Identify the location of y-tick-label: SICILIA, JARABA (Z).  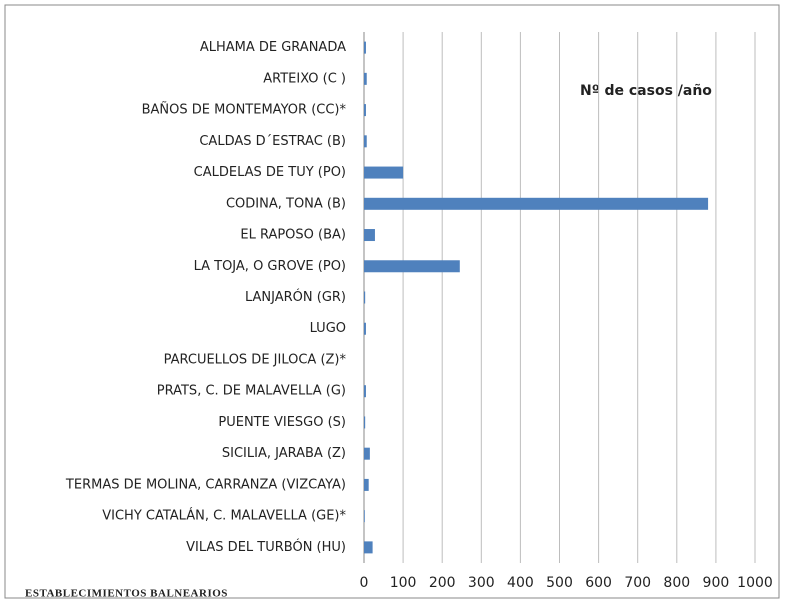
(284, 453).